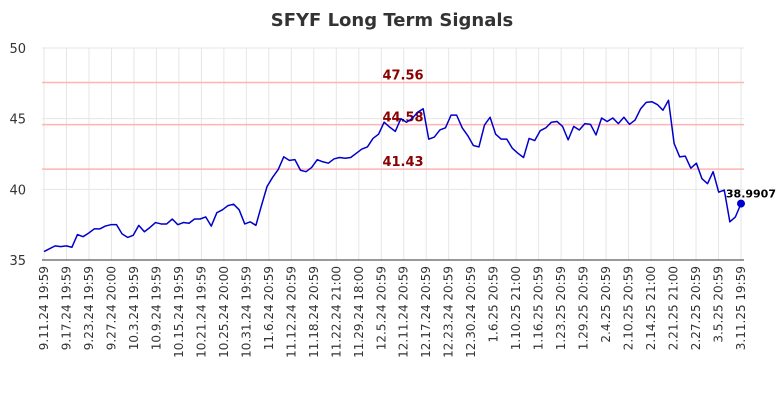 The height and width of the screenshot is (400, 784). I want to click on x-tick-label: 12.17.24 20:59, so click(426, 312).